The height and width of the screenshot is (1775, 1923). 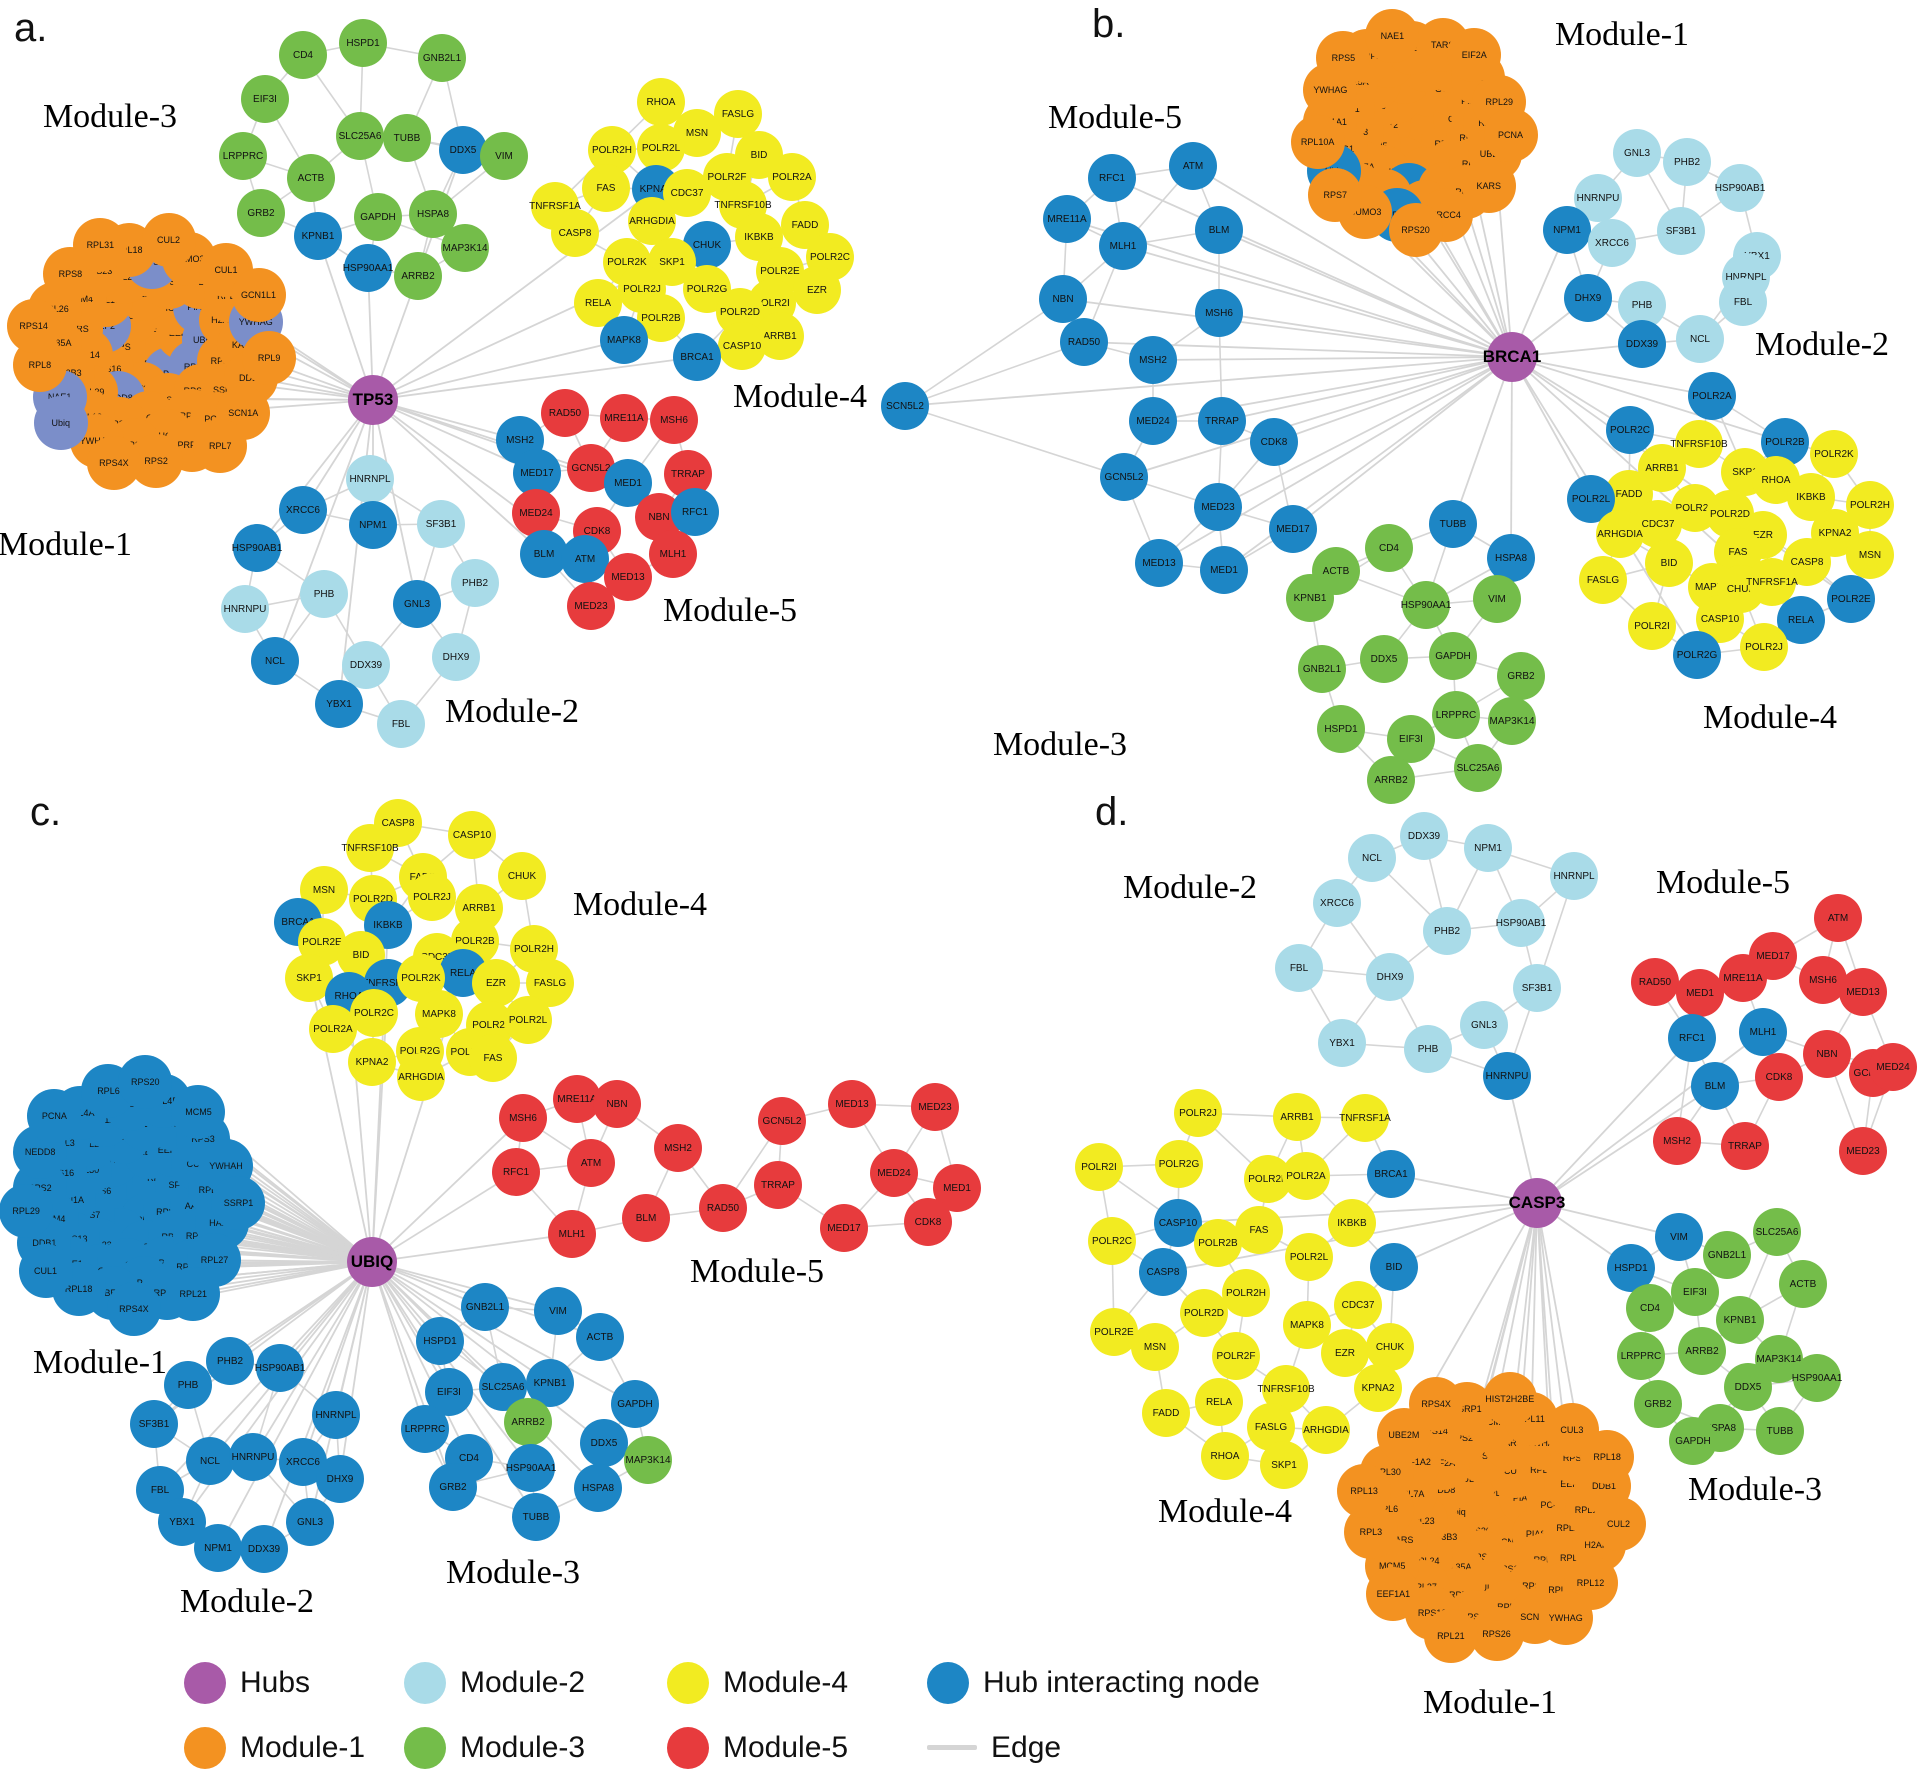 I want to click on node-hnrnpu: HNRNPU, so click(x=1507, y=1076).